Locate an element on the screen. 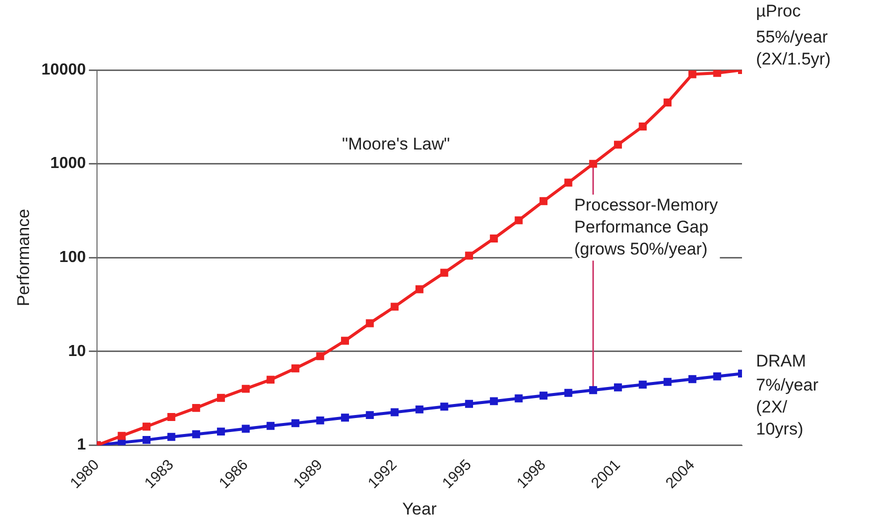  annotation: Processor-Memory Performance Gap (grows 50%/year) is located at coordinates (646, 226).